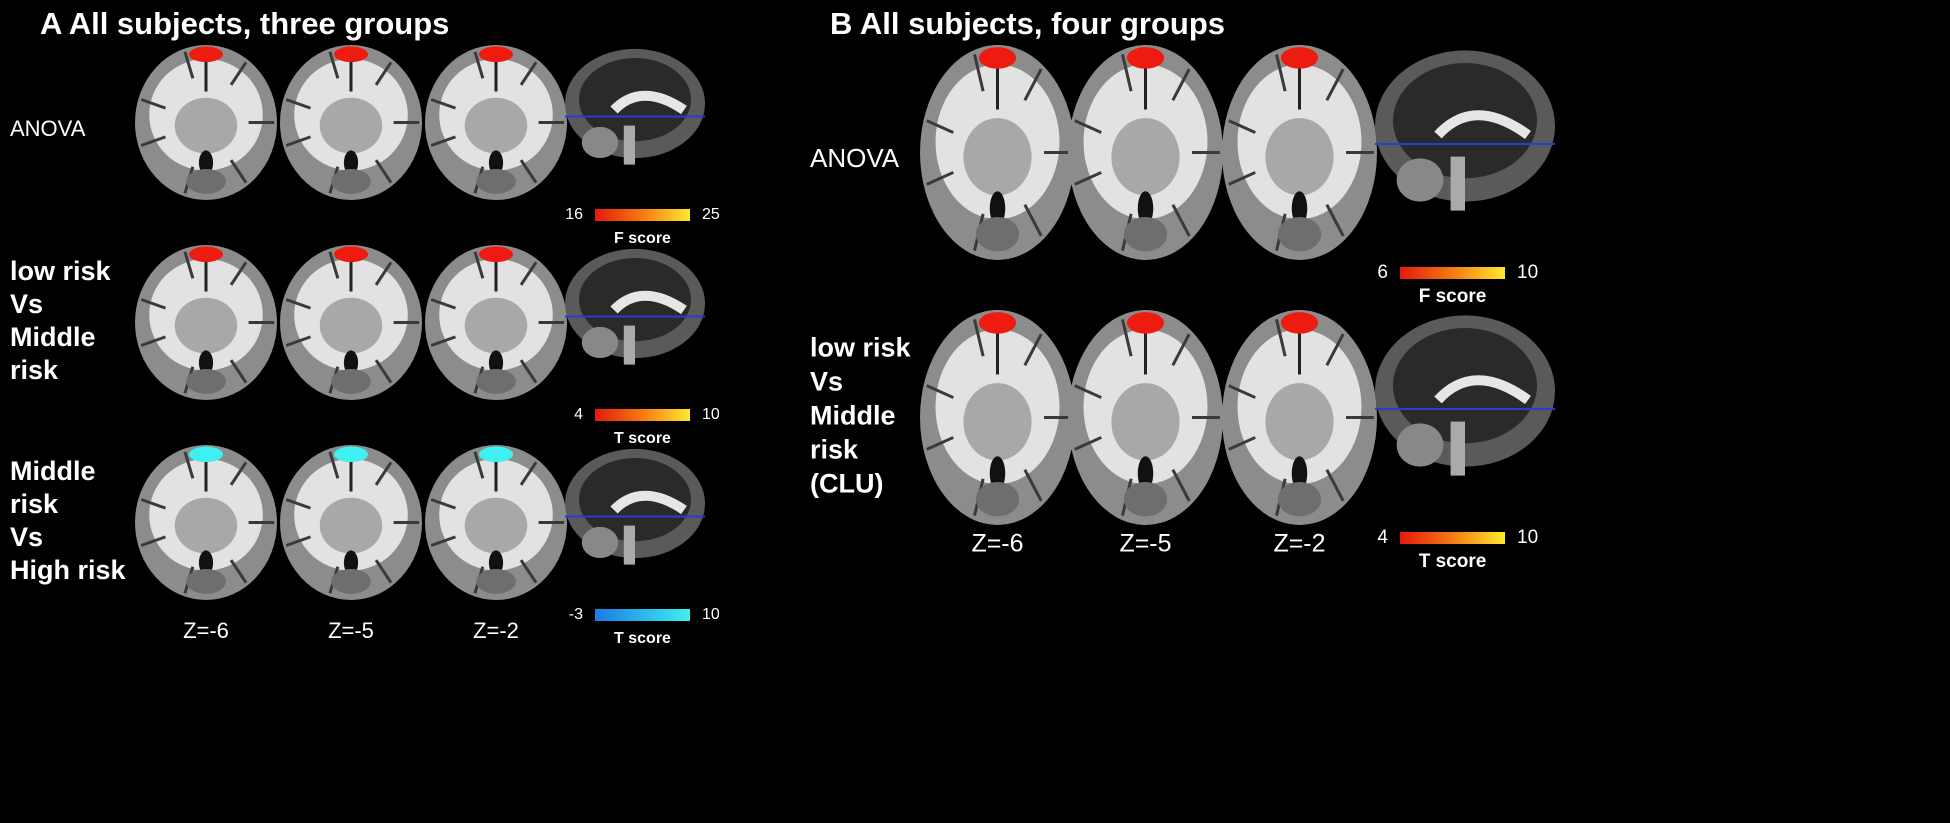 This screenshot has height=823, width=1950. Describe the element at coordinates (53, 337) in the screenshot. I see `row-label: Middle` at that location.